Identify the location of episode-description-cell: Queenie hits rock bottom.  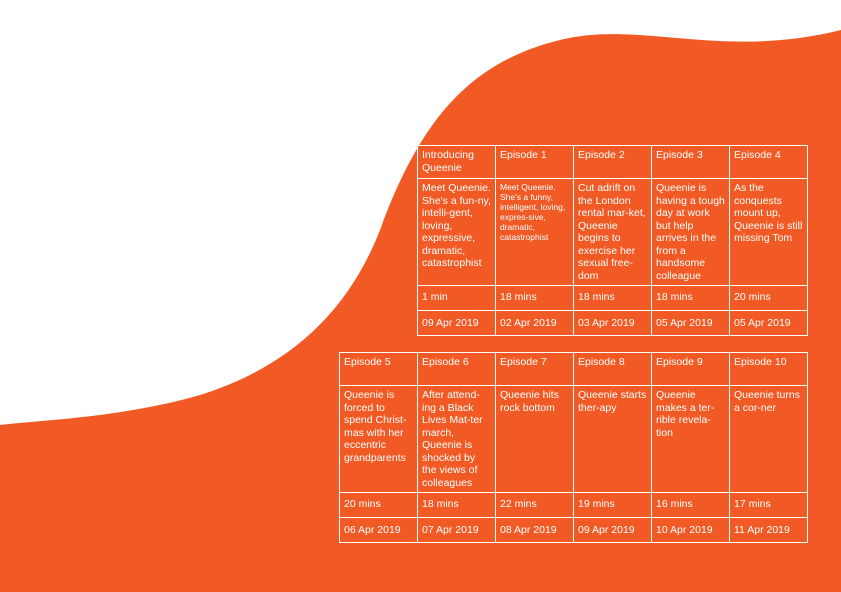
(534, 439).